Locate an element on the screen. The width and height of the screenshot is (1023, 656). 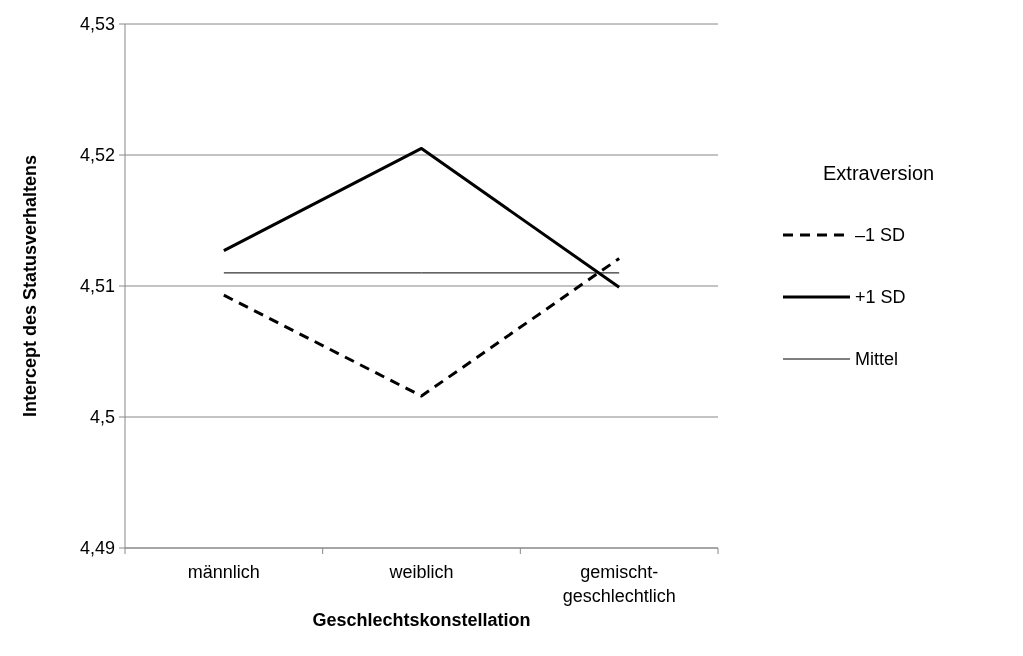
y-tick-label: 4,53 is located at coordinates (97, 24).